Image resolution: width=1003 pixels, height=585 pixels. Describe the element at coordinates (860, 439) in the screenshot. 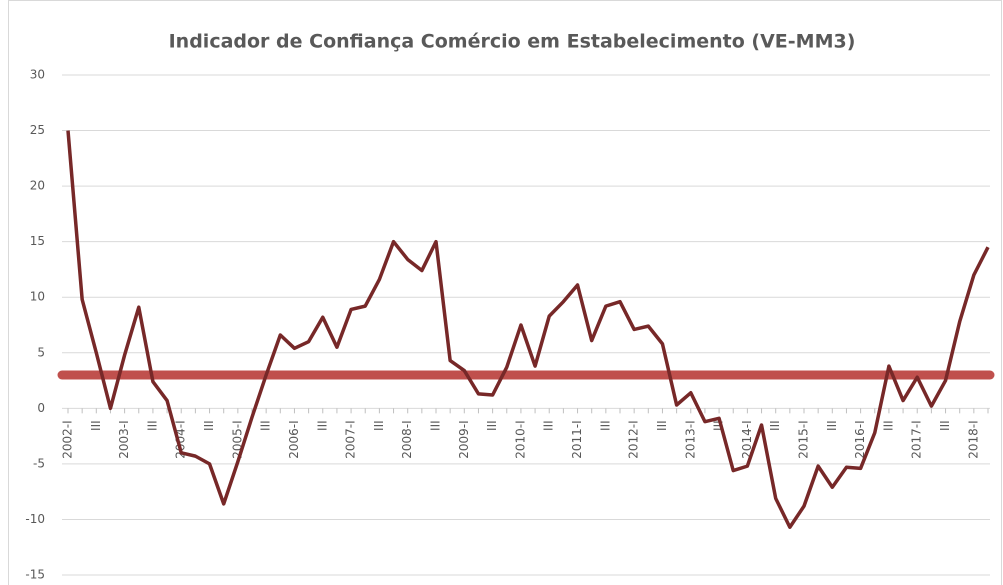

I see `x-tick-label: 2016-I` at that location.